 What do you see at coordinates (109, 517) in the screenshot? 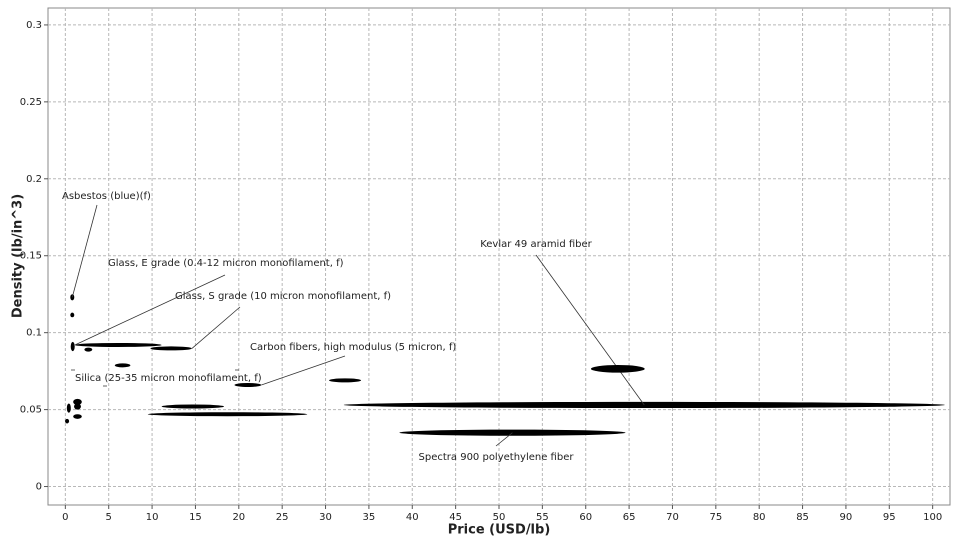
I see `x-tick-label: 5` at bounding box center [109, 517].